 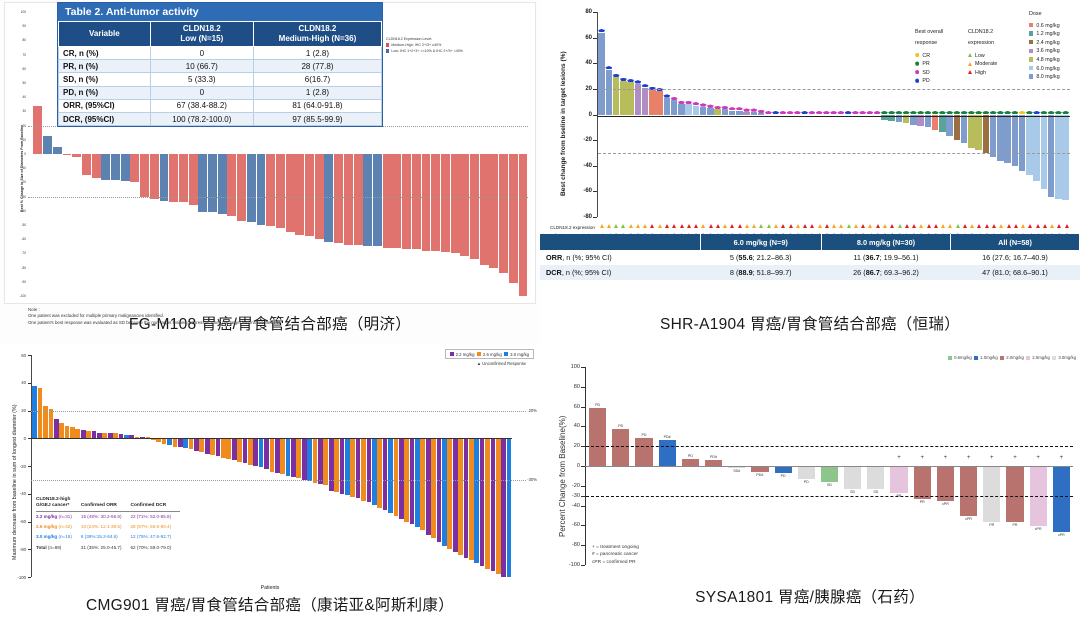 What do you see at coordinates (922, 466) in the screenshot?
I see `bar: PR +` at bounding box center [922, 466].